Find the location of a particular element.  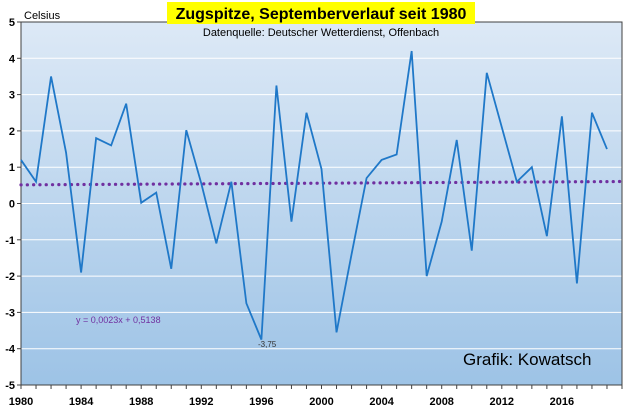

x-tick-label: 1996 is located at coordinates (261, 402).